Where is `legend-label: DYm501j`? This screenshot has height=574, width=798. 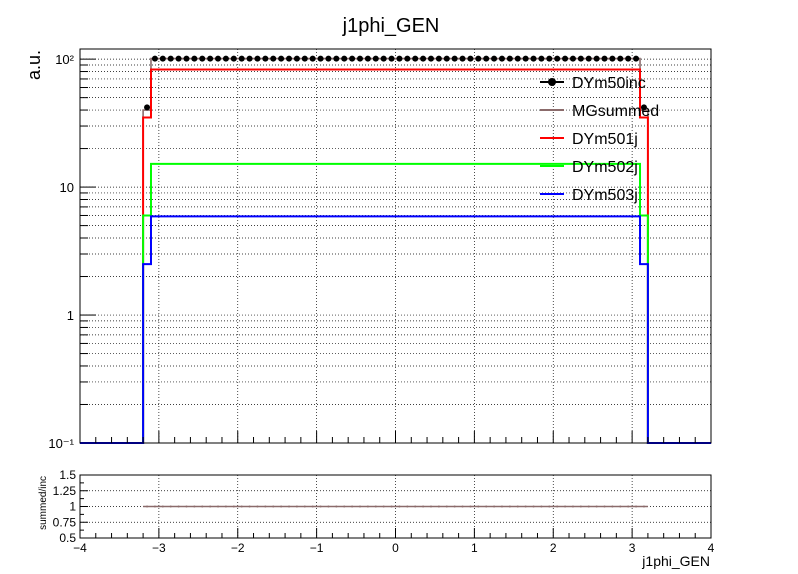
legend-label: DYm501j is located at coordinates (605, 139).